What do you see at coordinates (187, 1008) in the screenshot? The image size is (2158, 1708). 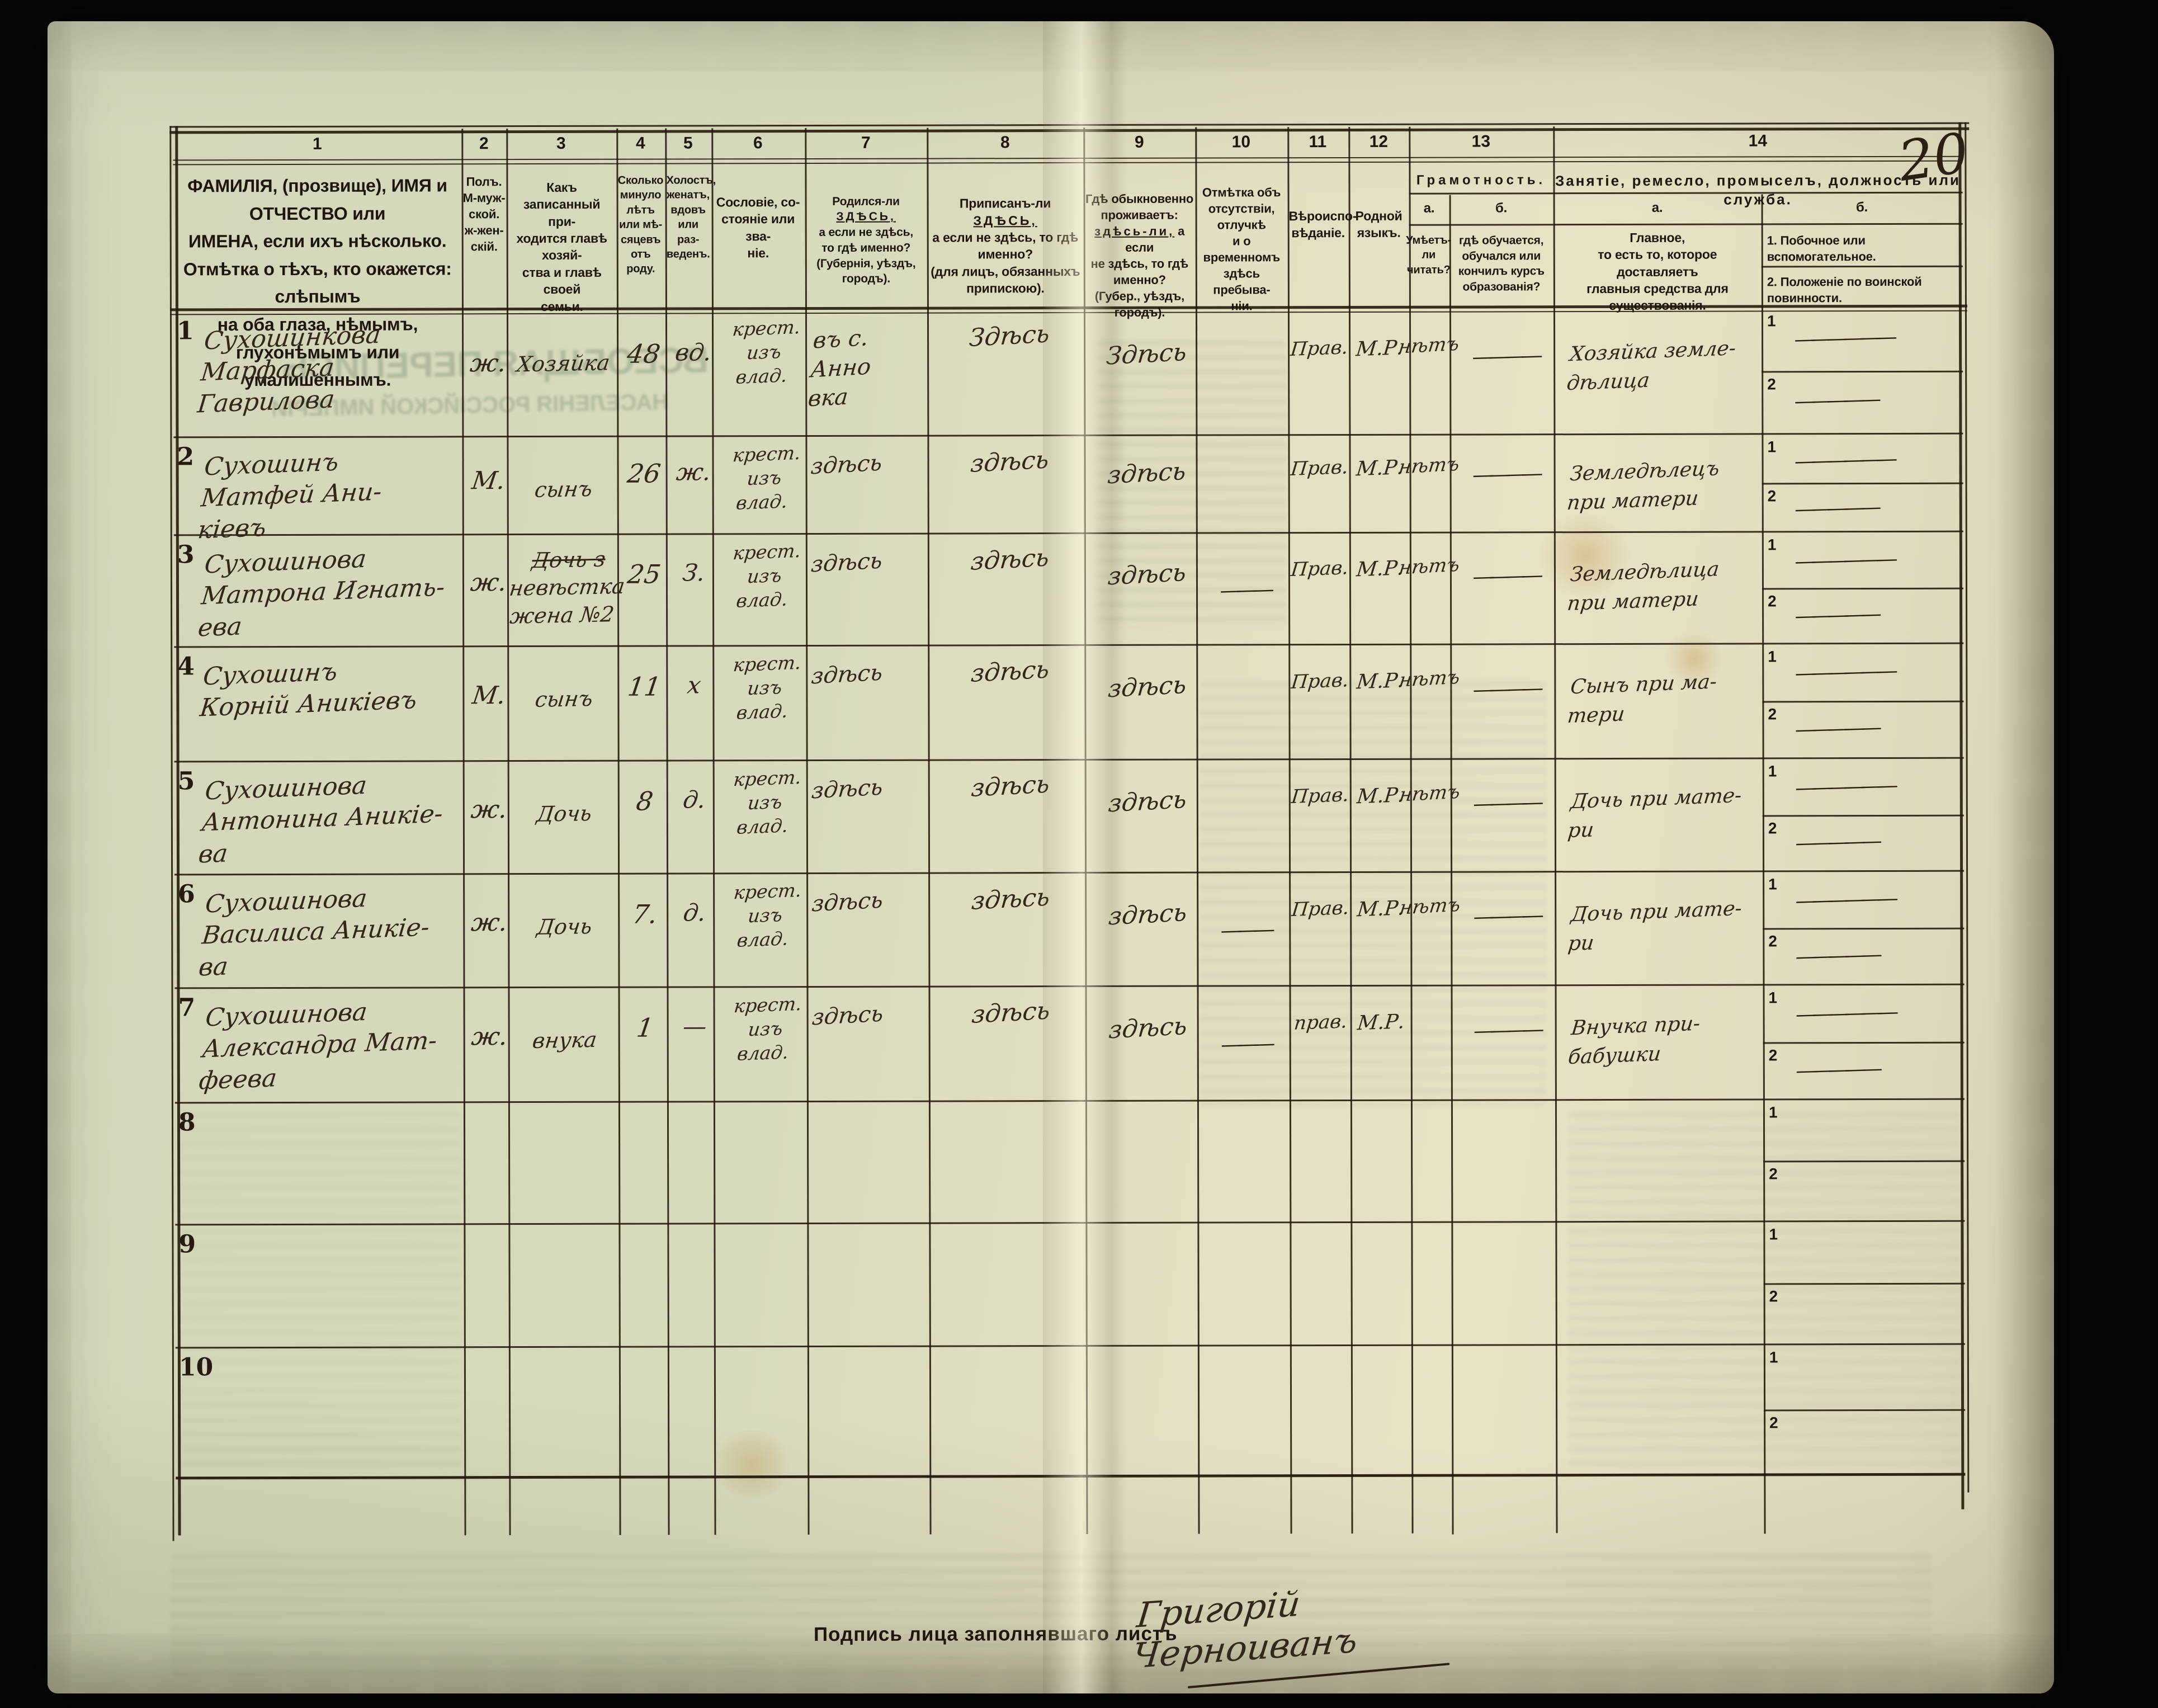 I see `row-number: 7` at bounding box center [187, 1008].